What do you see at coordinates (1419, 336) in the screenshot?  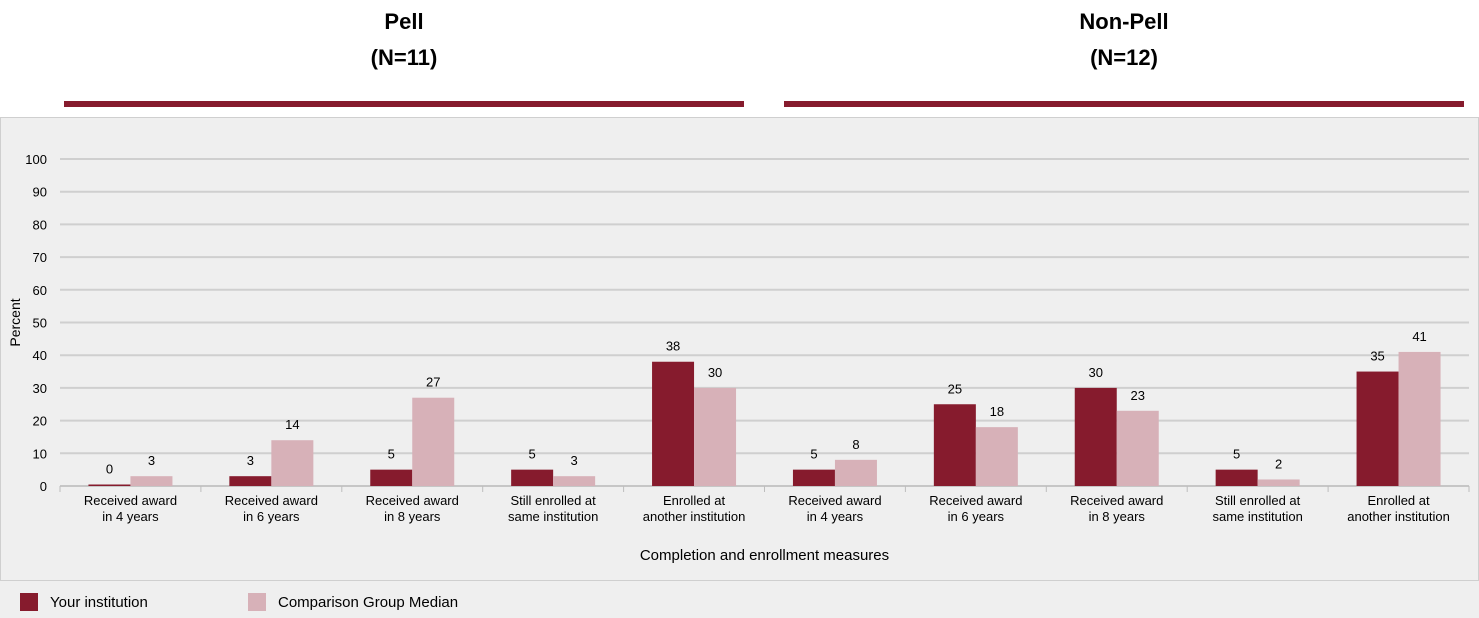 I see `data-label: 41` at bounding box center [1419, 336].